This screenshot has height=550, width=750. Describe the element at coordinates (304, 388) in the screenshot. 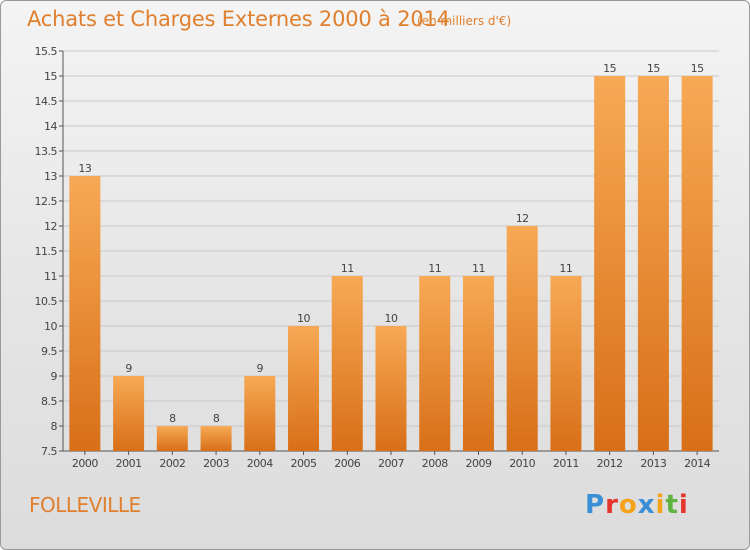

I see `bar-2005` at that location.